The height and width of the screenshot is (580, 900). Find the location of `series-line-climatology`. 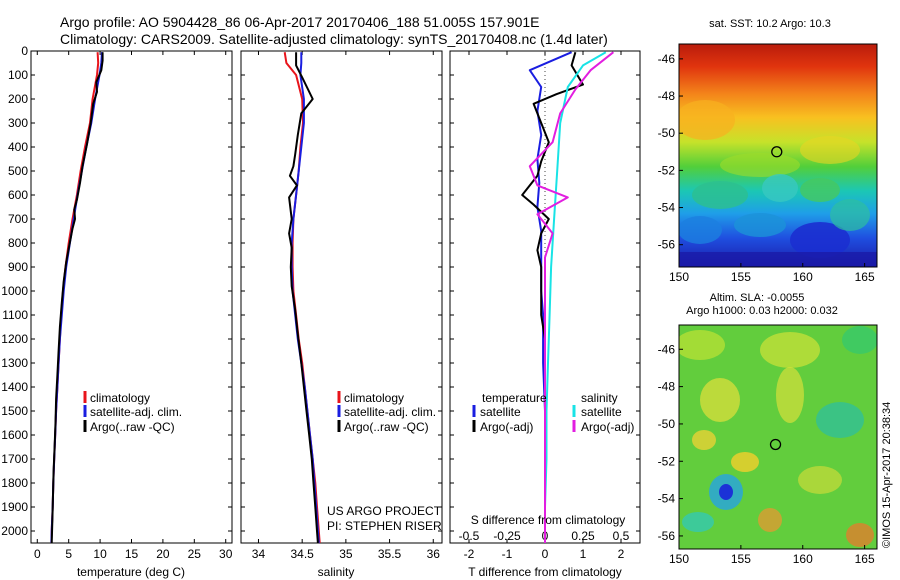

series-line-climatology is located at coordinates (302, 298).